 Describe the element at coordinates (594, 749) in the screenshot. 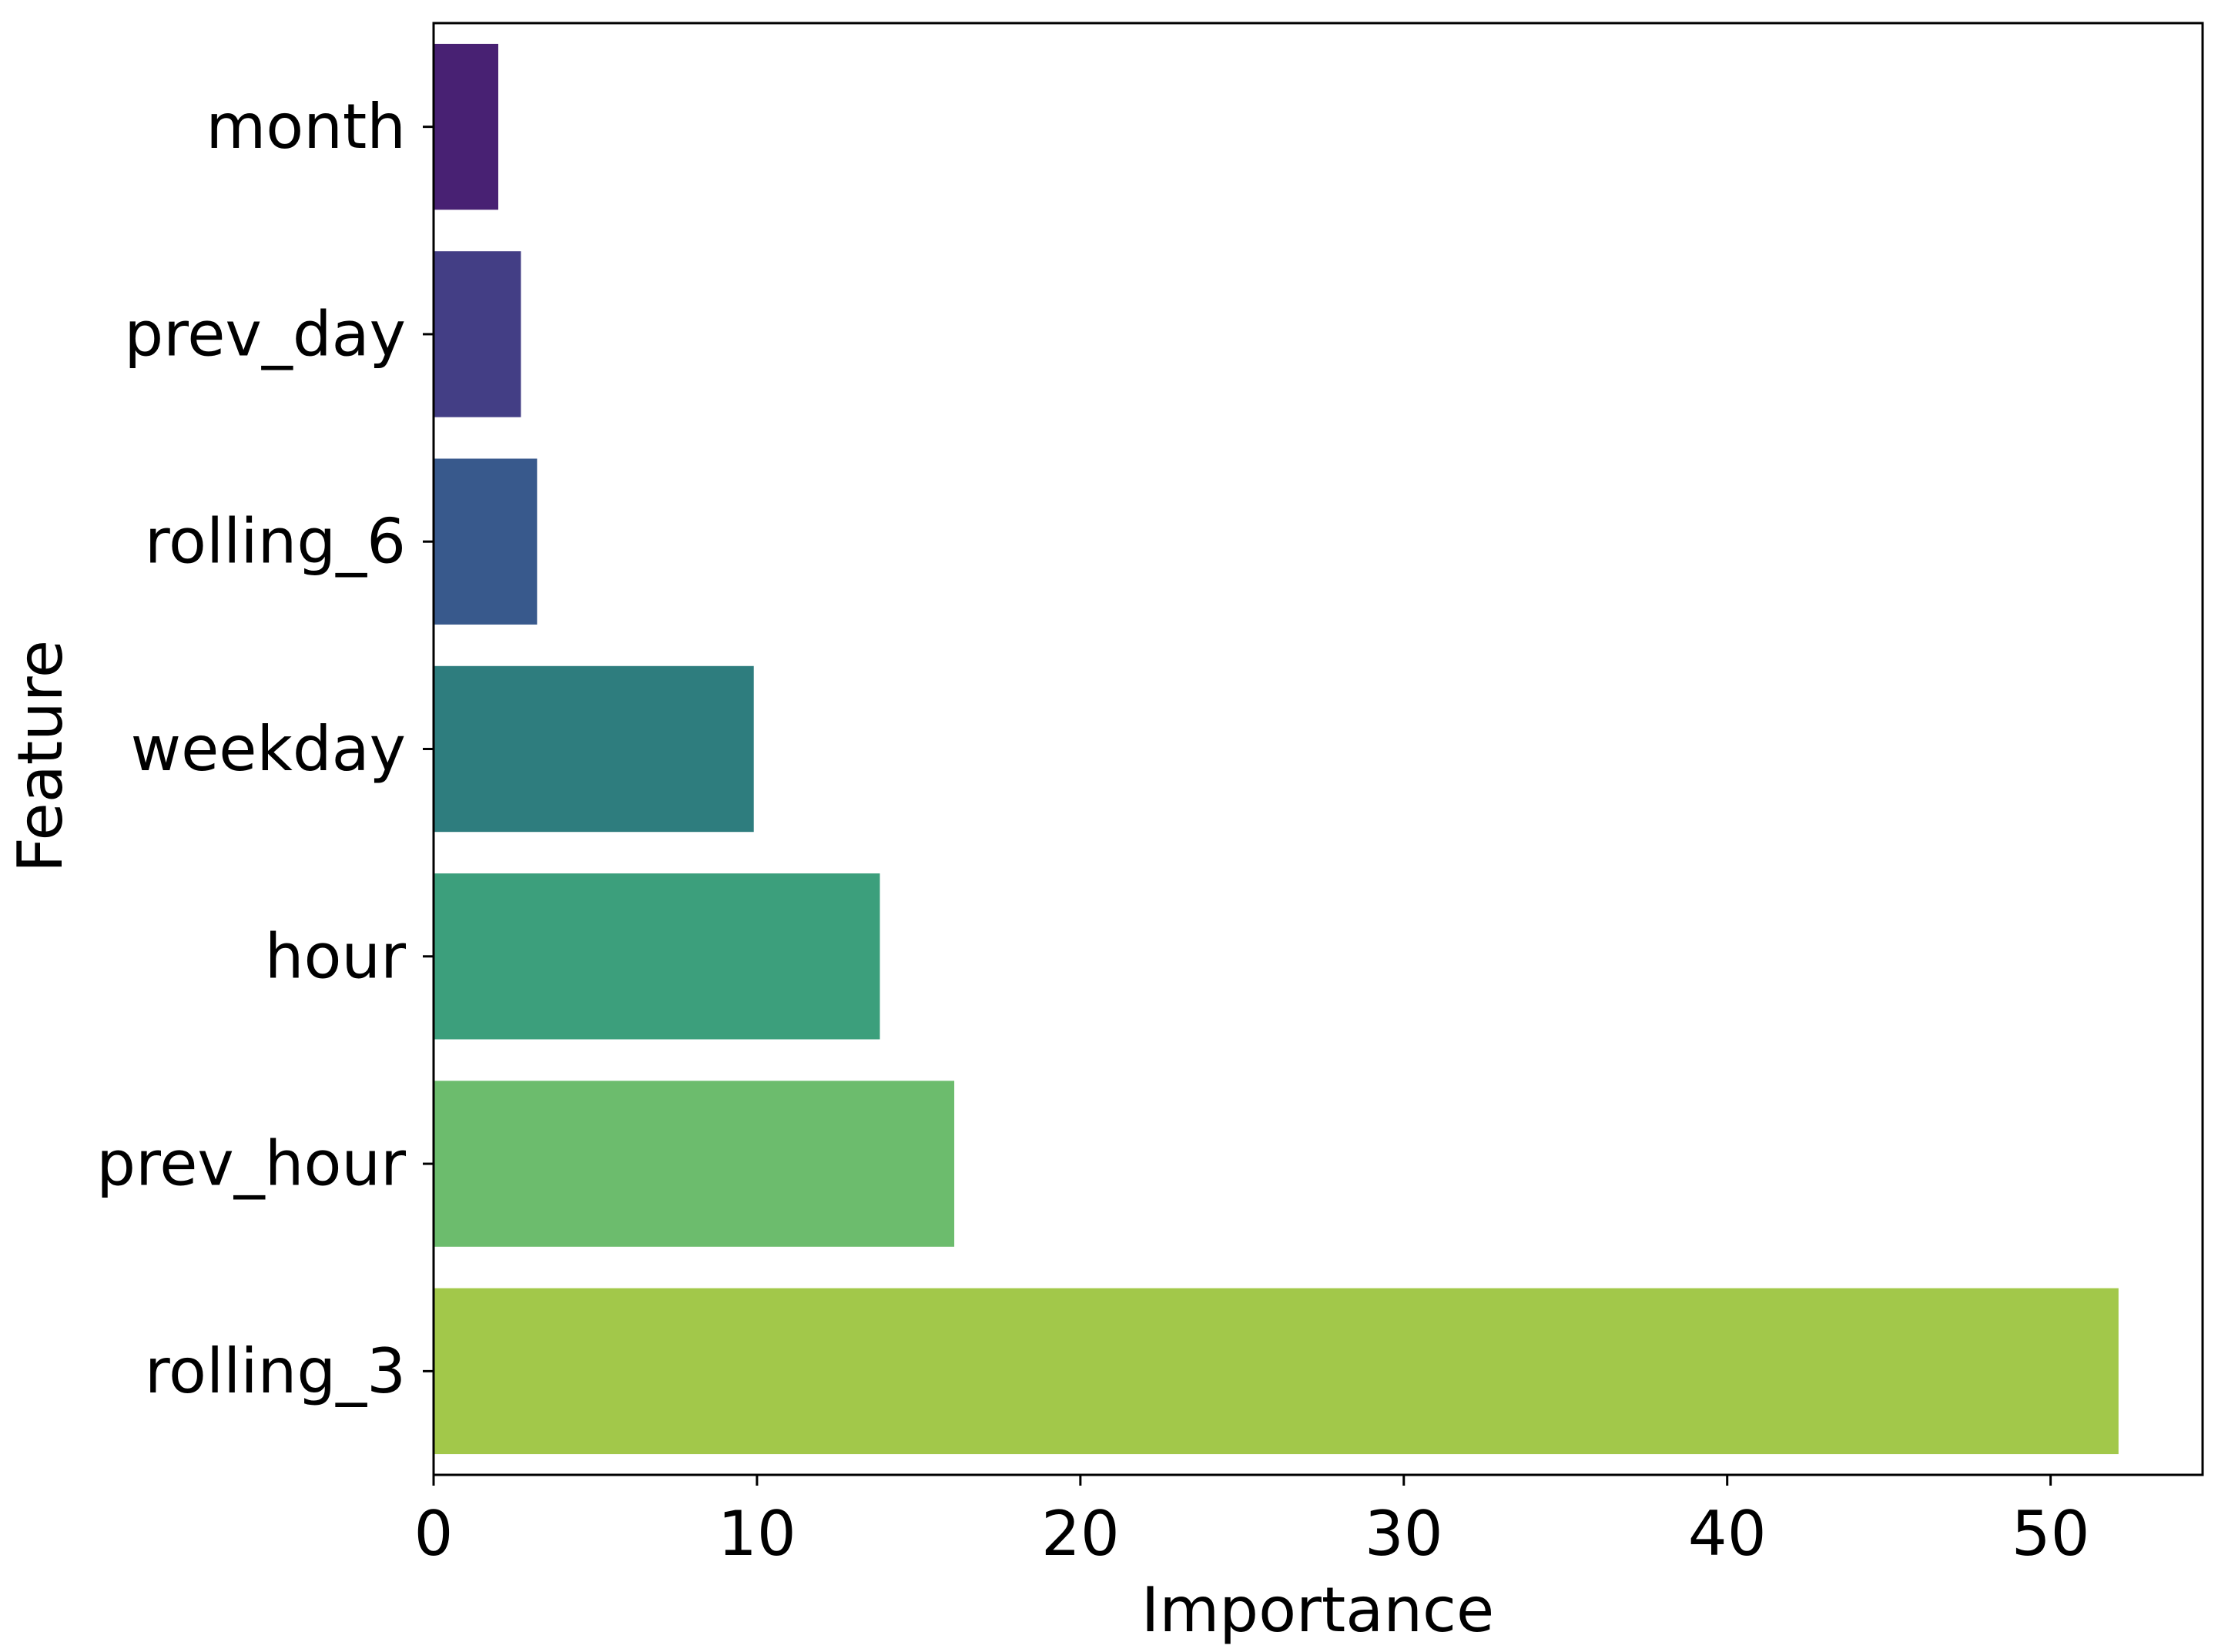

I see `bar-weekday` at that location.